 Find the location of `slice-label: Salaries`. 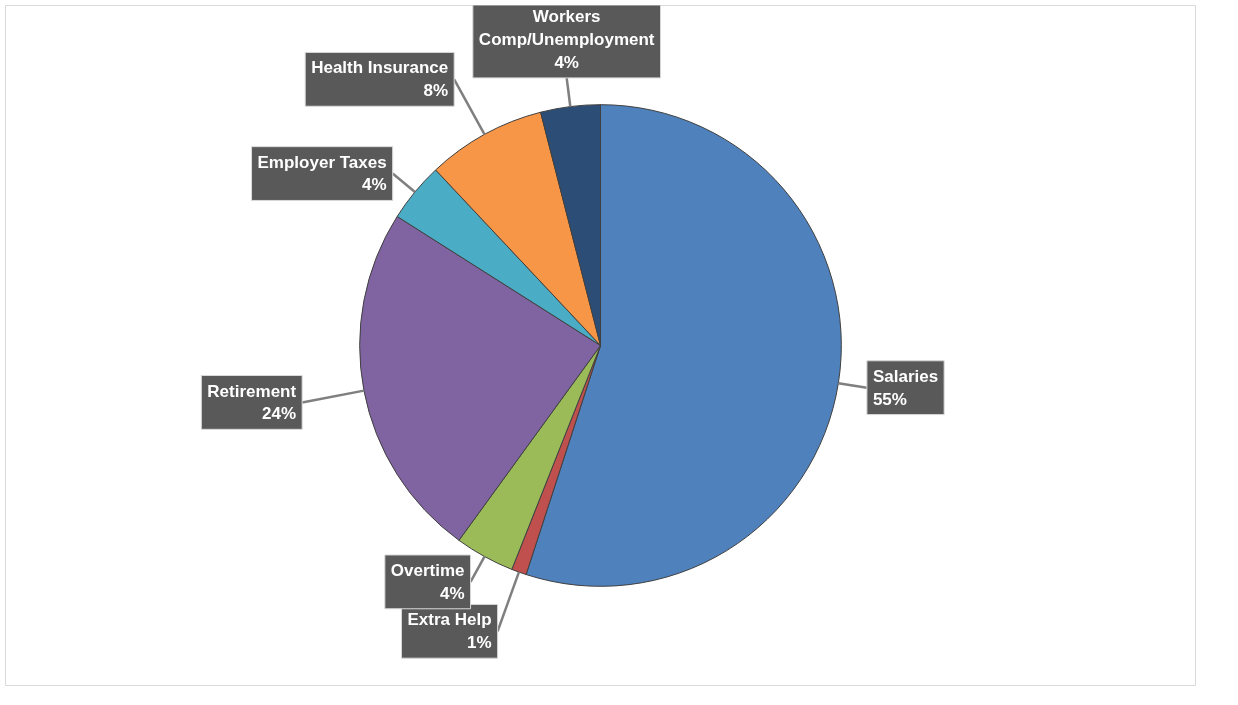

slice-label: Salaries is located at coordinates (905, 376).